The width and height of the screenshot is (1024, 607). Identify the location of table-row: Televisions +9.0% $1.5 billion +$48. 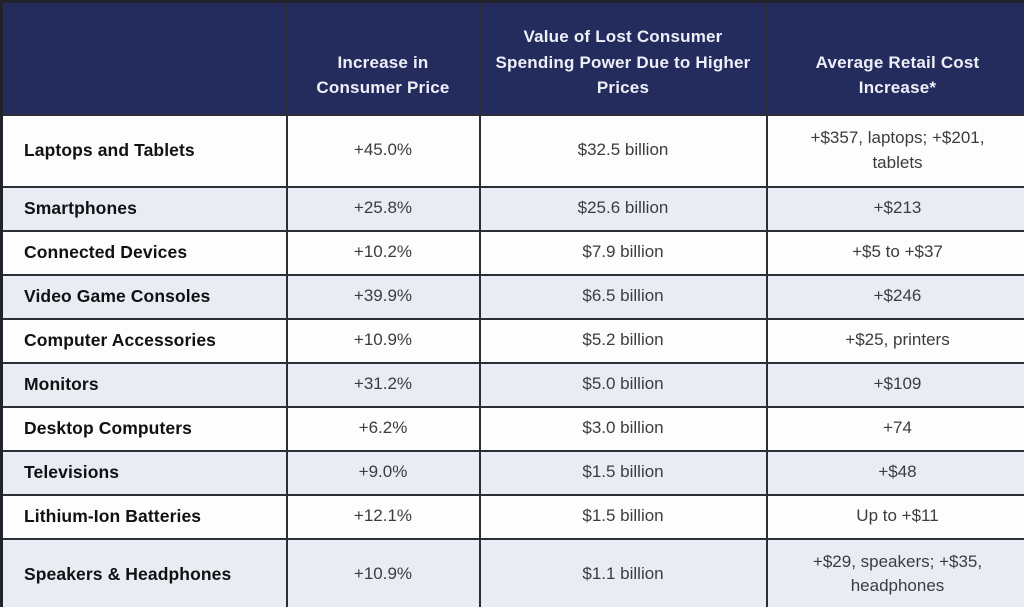
(512, 472).